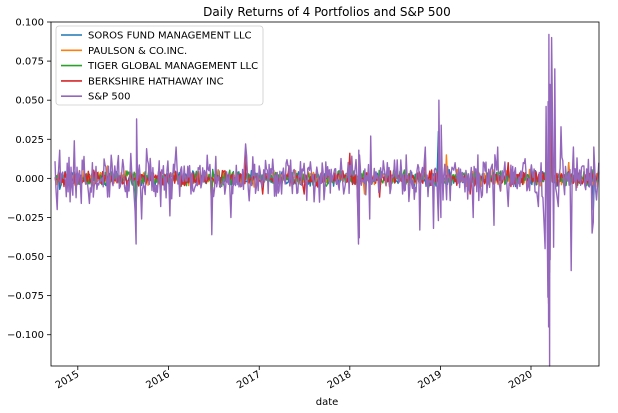 This screenshot has width=618, height=413. Describe the element at coordinates (25, 218) in the screenshot. I see `y-tick-label: −0.025` at that location.